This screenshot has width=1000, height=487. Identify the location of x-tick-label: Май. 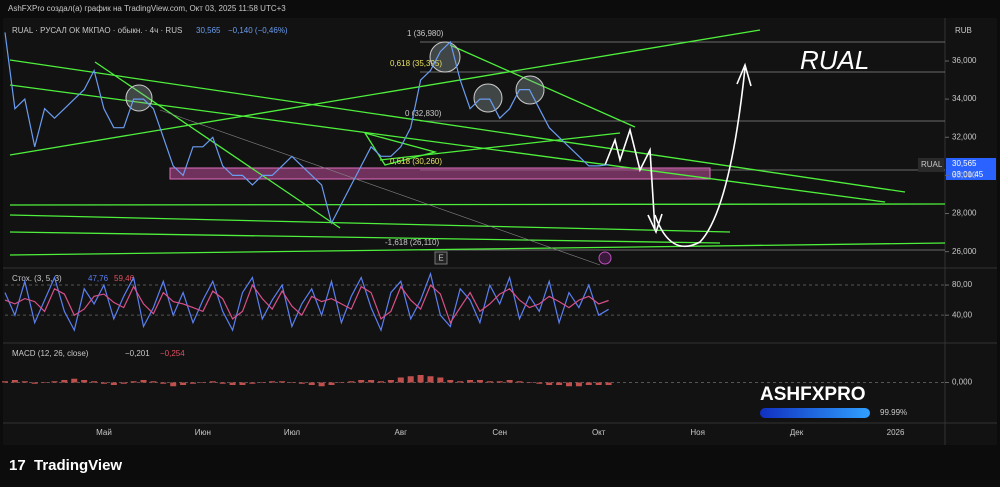
(104, 432).